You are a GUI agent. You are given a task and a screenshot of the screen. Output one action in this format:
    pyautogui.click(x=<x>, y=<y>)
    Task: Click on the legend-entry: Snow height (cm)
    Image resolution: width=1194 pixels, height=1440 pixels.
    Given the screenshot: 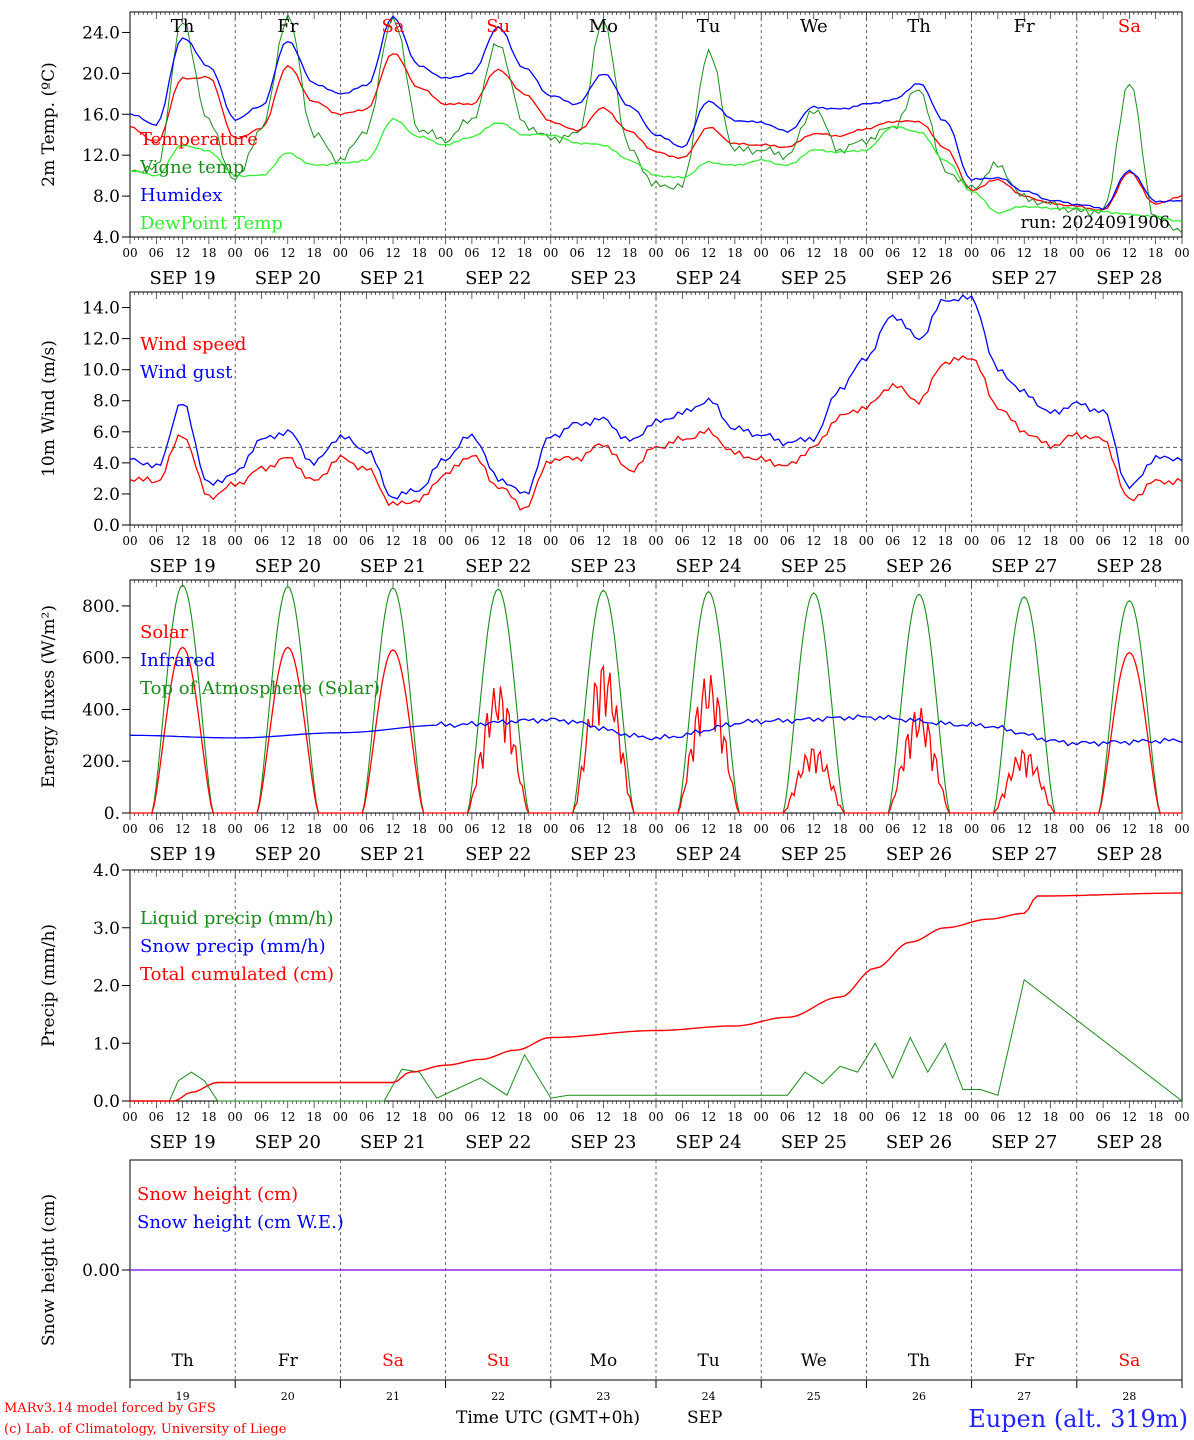 What is the action you would take?
    pyautogui.click(x=217, y=1194)
    